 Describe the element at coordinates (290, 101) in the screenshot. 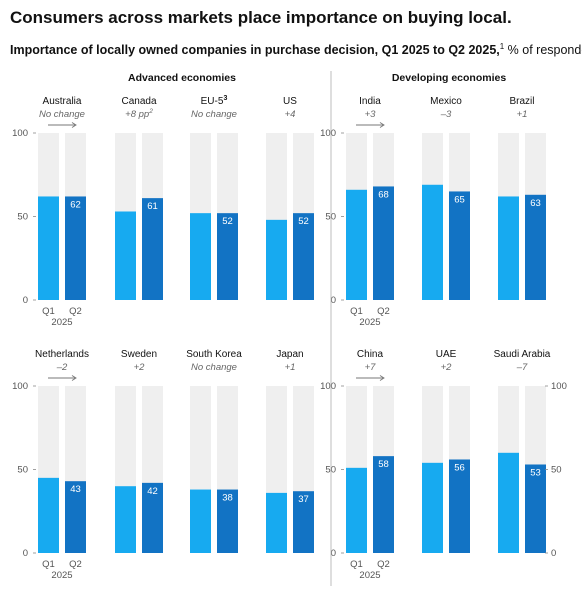

I see `us-name: US` at that location.